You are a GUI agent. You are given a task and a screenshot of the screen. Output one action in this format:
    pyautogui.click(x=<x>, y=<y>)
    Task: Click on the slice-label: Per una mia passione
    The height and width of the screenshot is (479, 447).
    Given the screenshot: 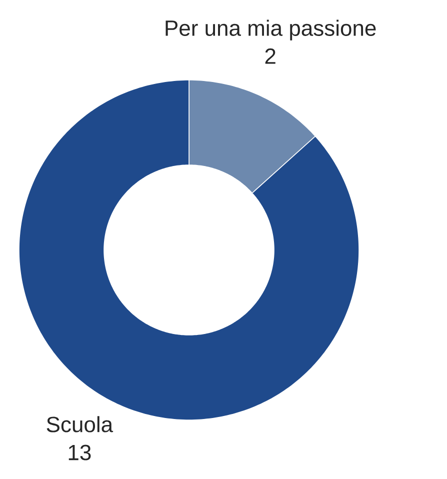 What is the action you would take?
    pyautogui.click(x=271, y=30)
    